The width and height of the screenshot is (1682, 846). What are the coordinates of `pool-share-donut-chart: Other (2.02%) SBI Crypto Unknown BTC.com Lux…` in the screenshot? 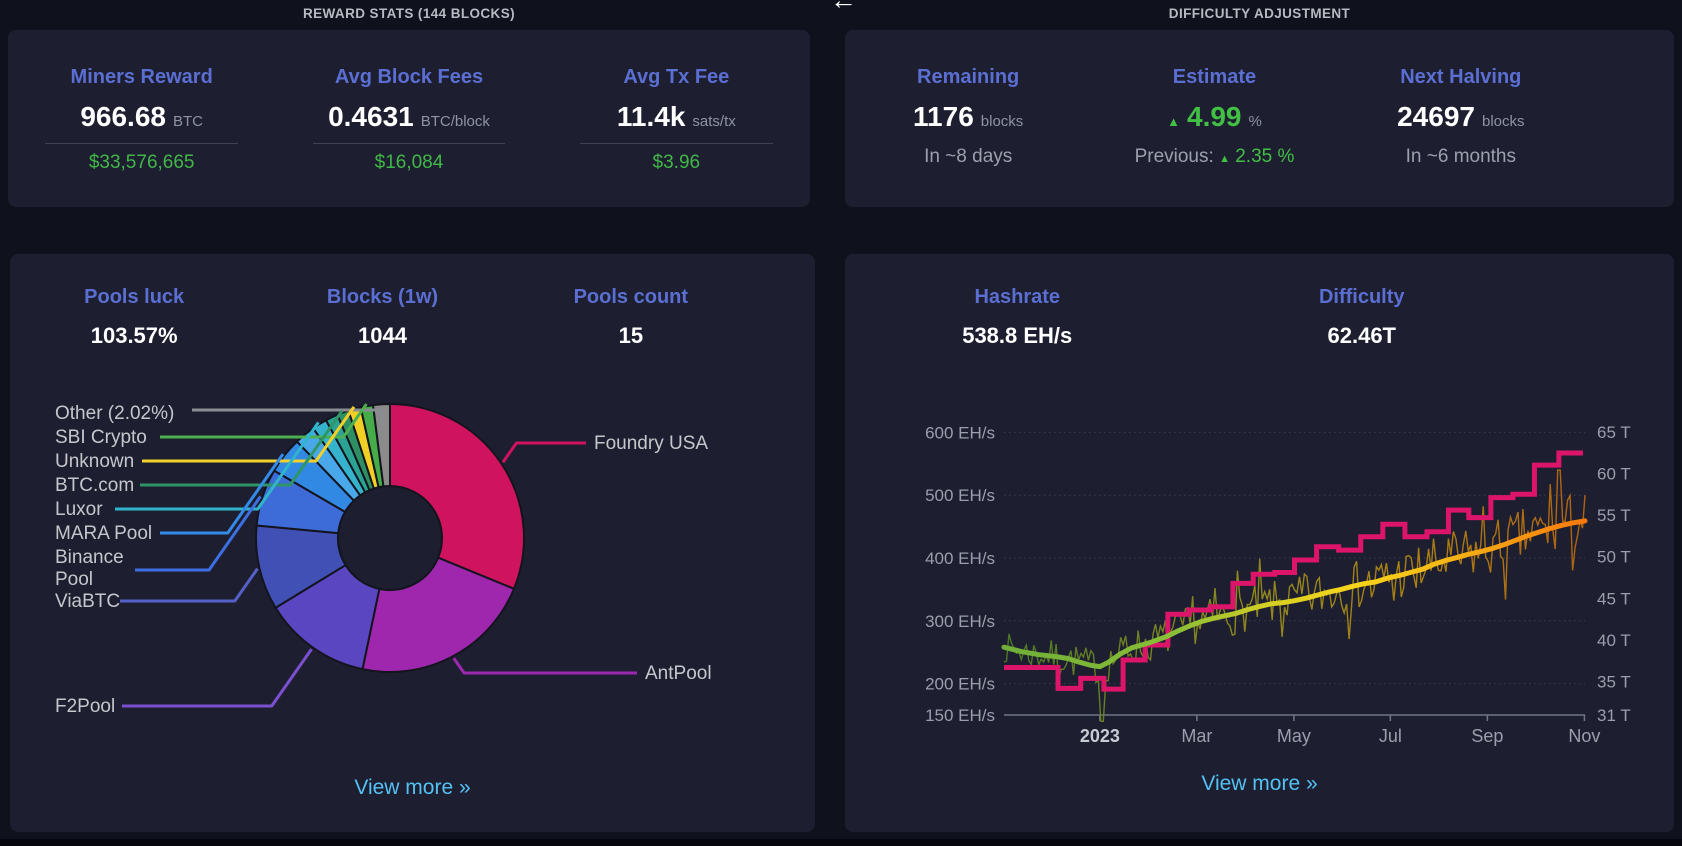 It's located at (383, 559).